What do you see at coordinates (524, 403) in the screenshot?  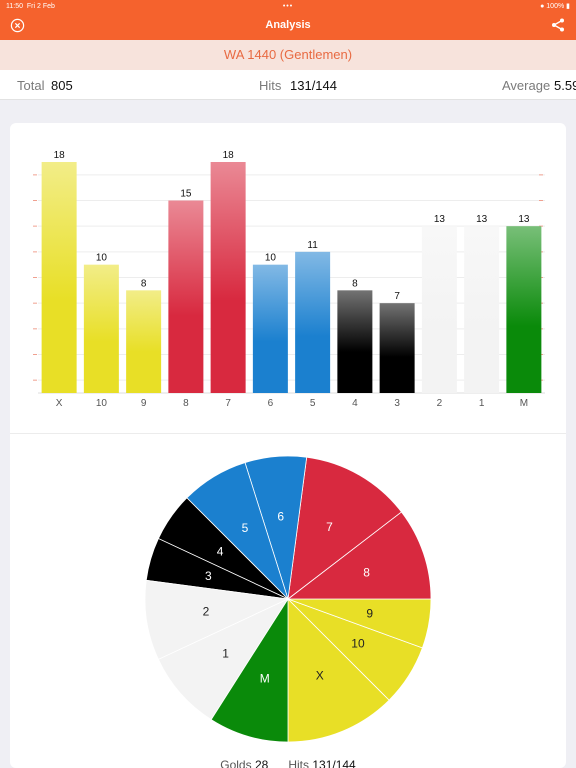 I see `x-tick-label: M` at bounding box center [524, 403].